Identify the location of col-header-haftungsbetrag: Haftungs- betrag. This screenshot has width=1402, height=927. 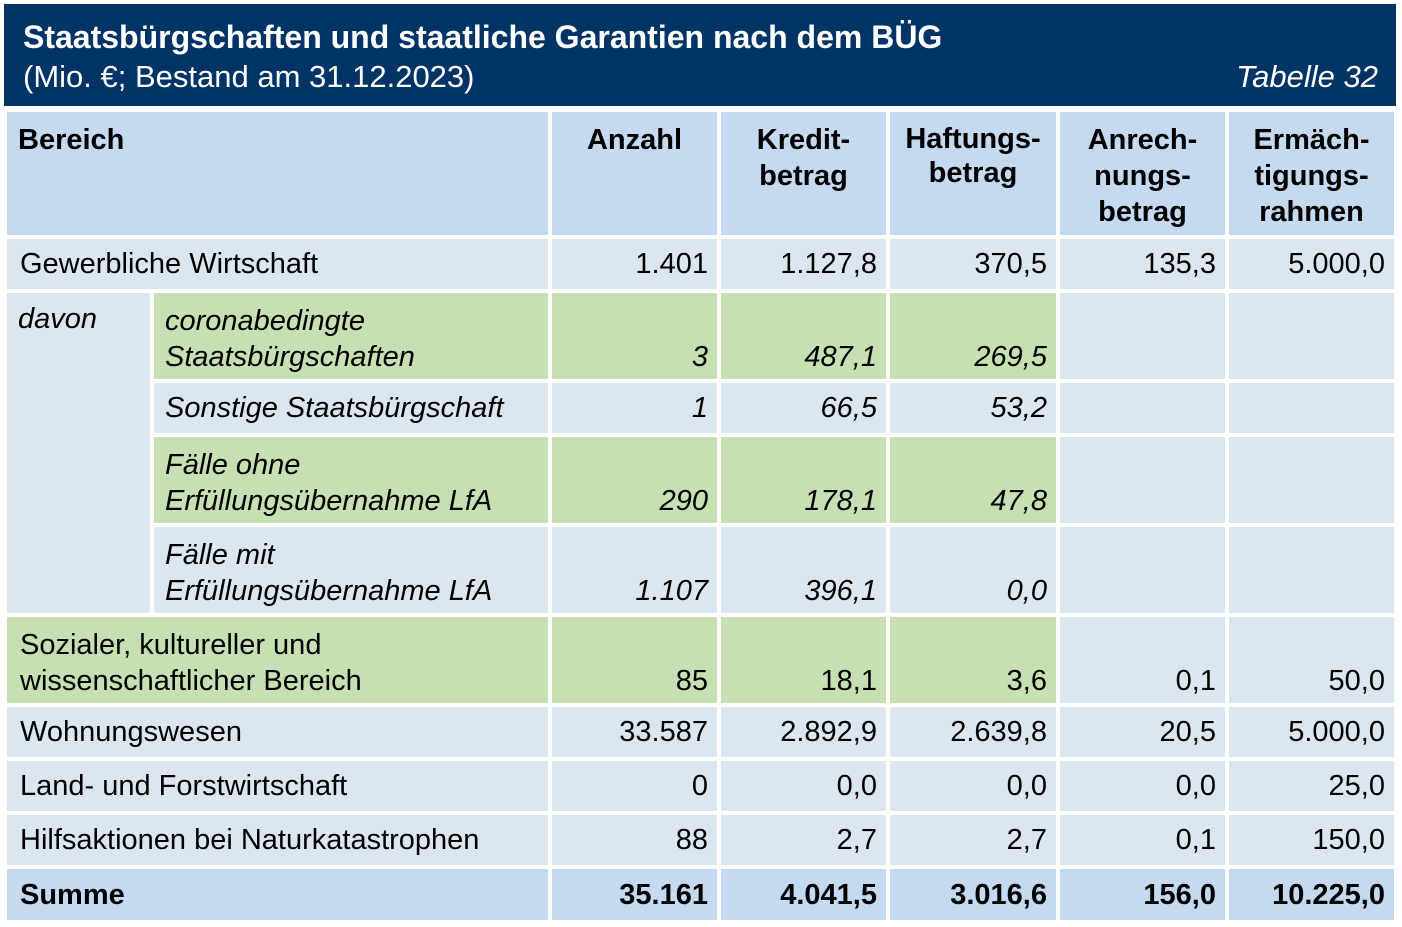
(973, 173).